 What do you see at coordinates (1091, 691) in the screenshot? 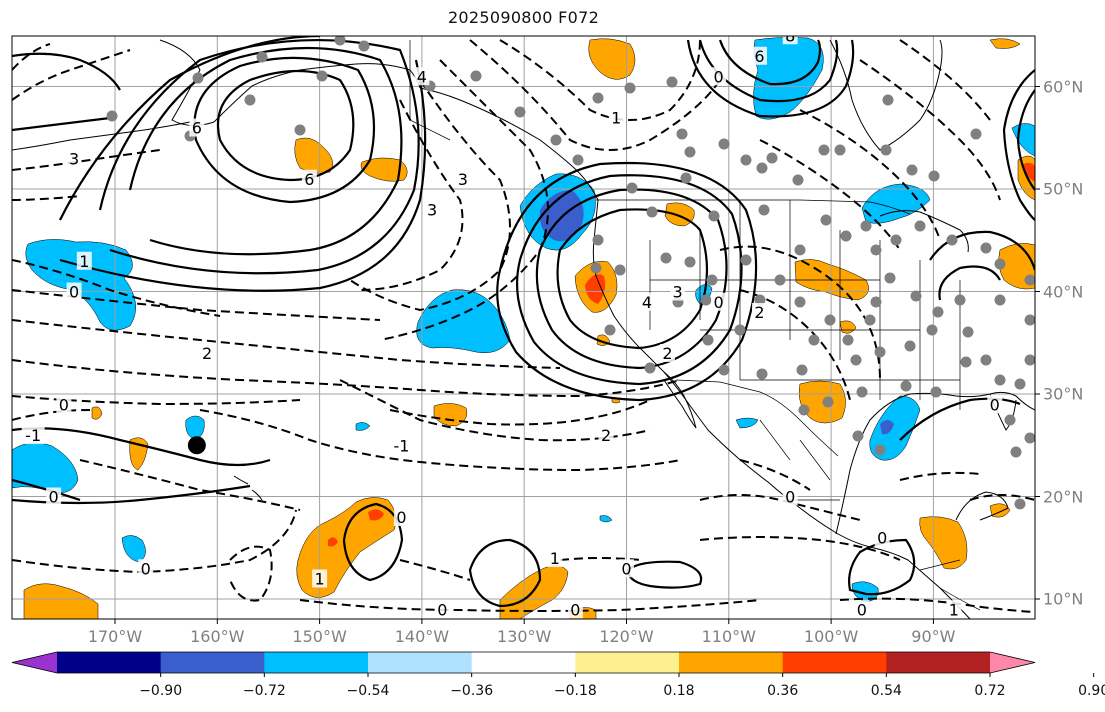
I see `colorbar-tick-label: 0.90` at bounding box center [1091, 691].